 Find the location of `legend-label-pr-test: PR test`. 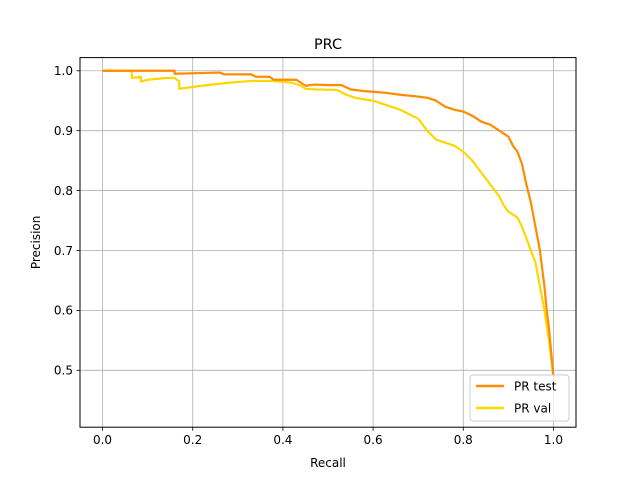

legend-label-pr-test: PR test is located at coordinates (535, 387).